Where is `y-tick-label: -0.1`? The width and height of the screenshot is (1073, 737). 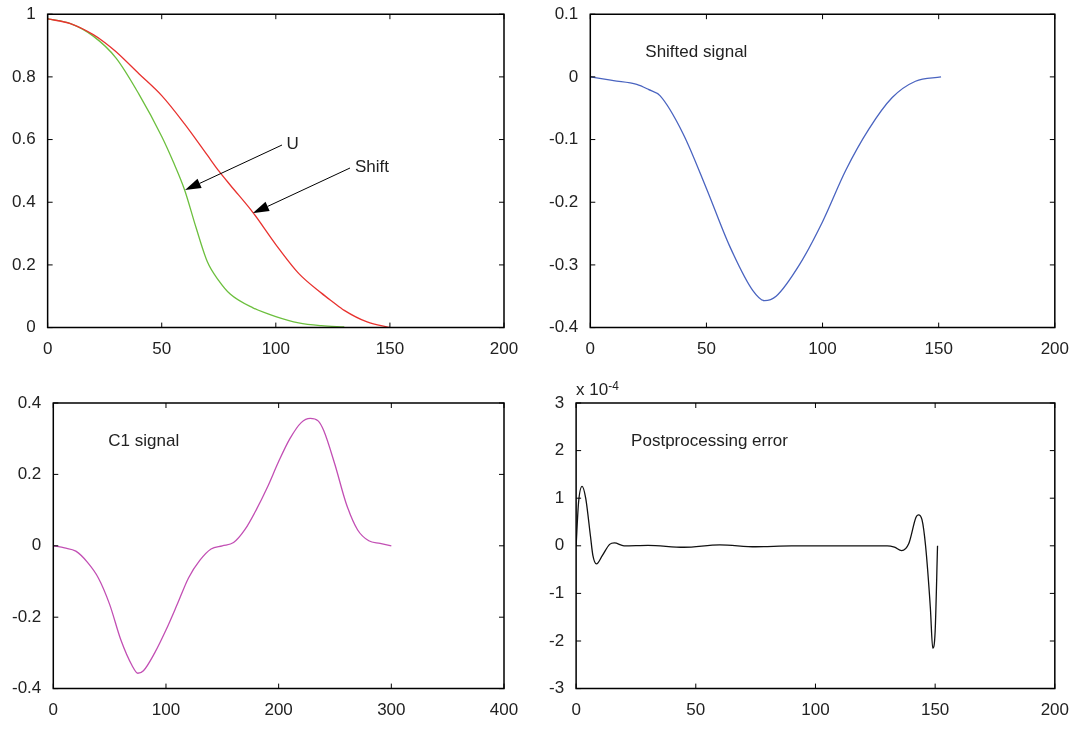 y-tick-label: -0.1 is located at coordinates (564, 139).